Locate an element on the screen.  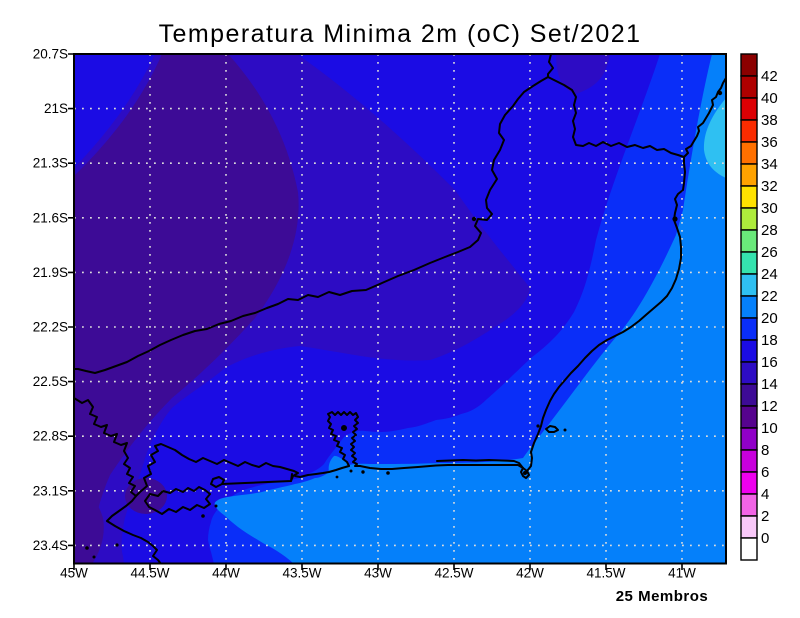
svg-text: 20.7S is located at coordinates (50, 54).